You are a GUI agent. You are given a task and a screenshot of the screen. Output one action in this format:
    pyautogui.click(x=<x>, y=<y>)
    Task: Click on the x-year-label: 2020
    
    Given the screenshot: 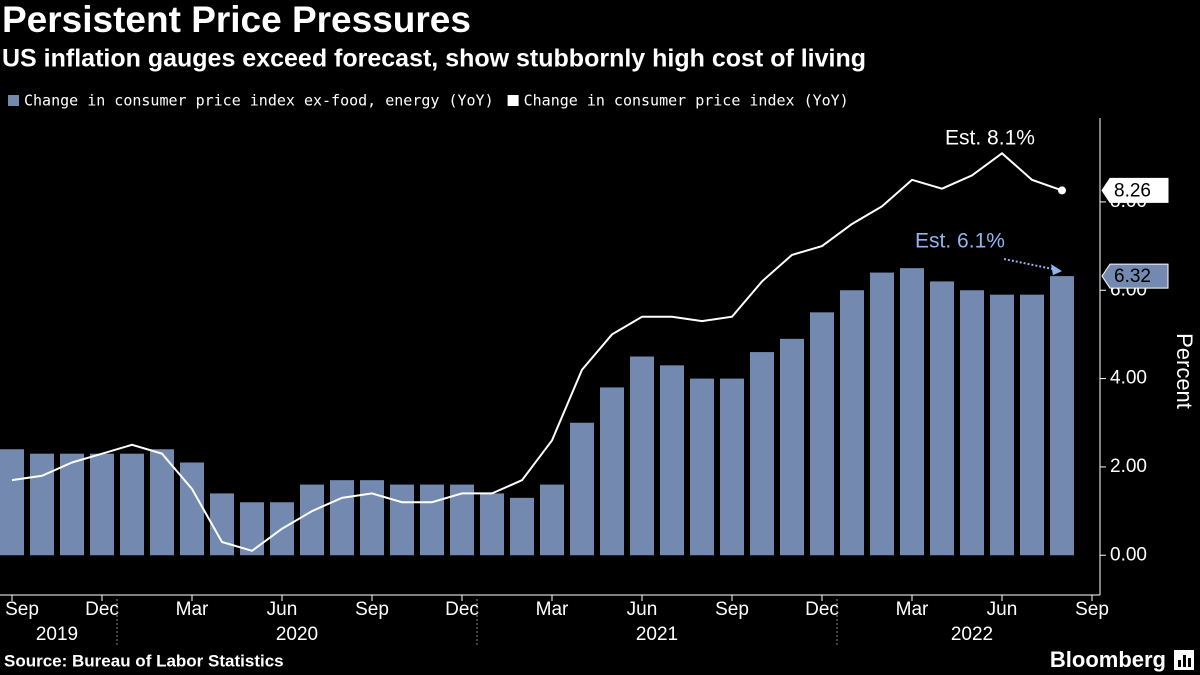 What is the action you would take?
    pyautogui.click(x=297, y=634)
    